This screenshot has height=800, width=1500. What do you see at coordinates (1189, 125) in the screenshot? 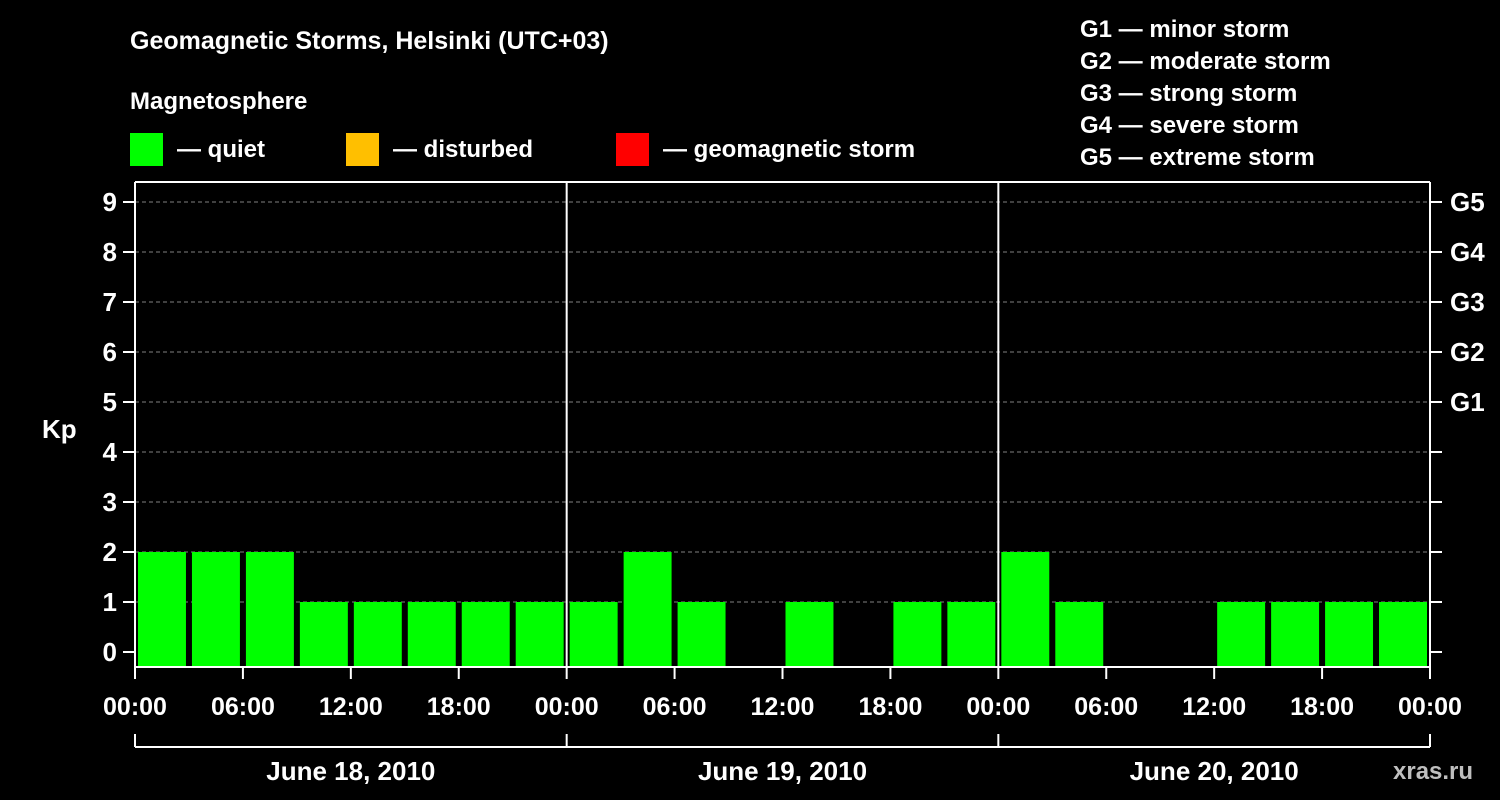
I see `storm-scale-g4: G4 — severe storm` at bounding box center [1189, 125].